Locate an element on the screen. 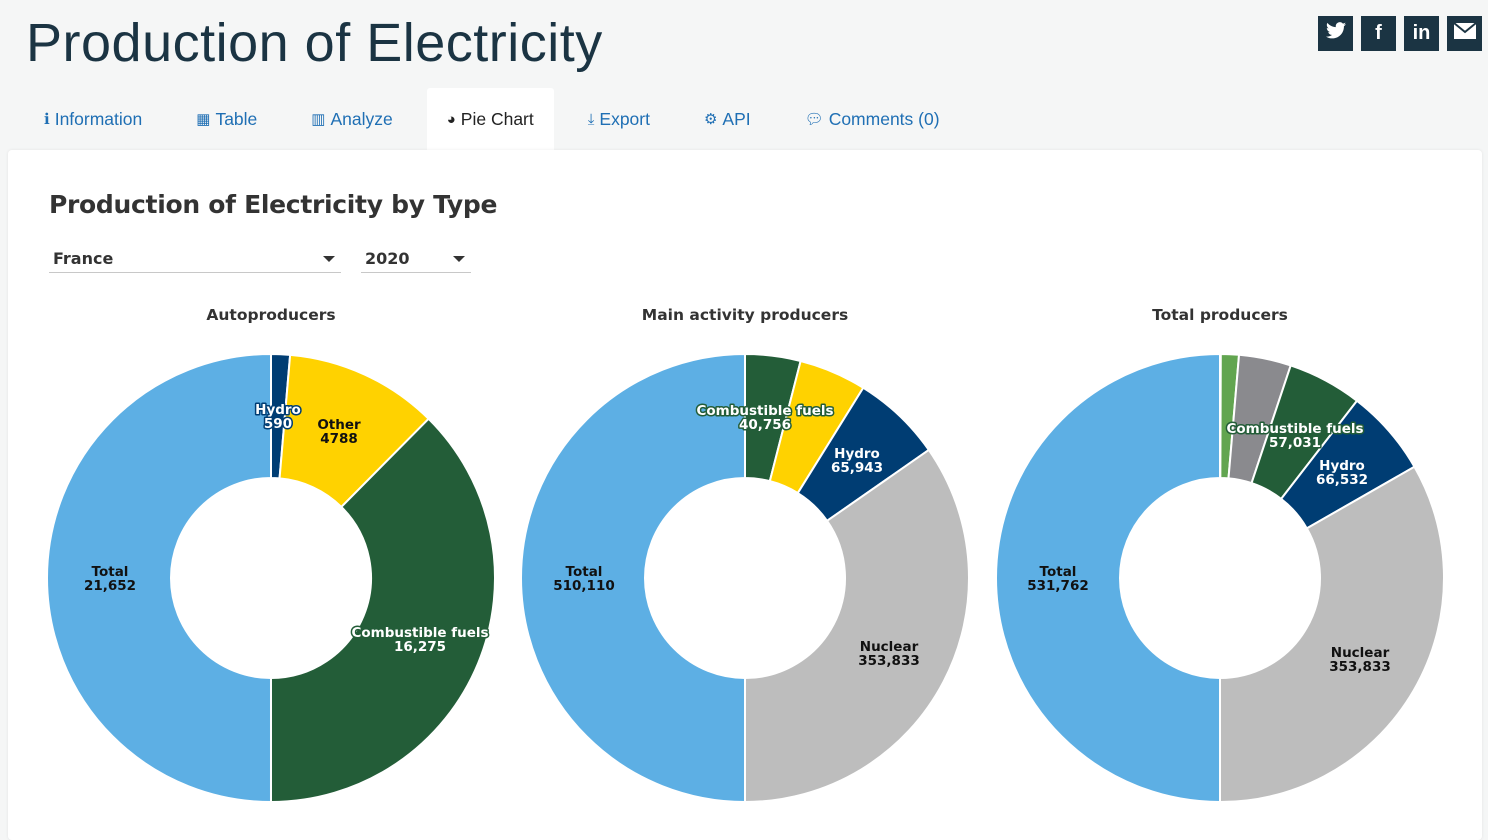 The width and height of the screenshot is (1488, 840). twitter-share-button is located at coordinates (1335, 33).